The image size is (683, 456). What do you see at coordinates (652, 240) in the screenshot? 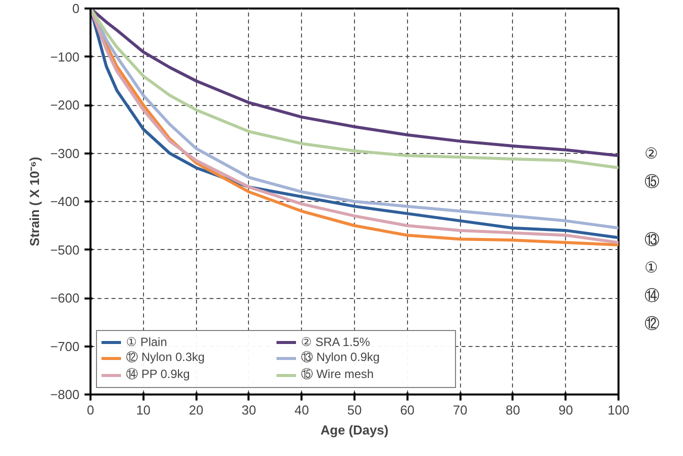
I see `text: ⑬` at bounding box center [652, 240].